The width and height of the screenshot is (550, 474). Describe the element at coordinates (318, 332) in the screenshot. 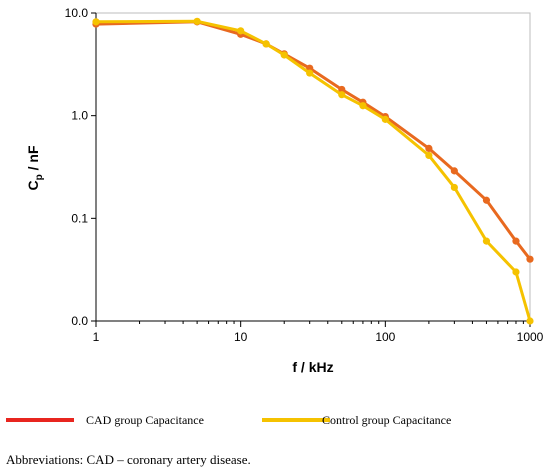

I see `x-axis: 1 10 100 1000` at that location.